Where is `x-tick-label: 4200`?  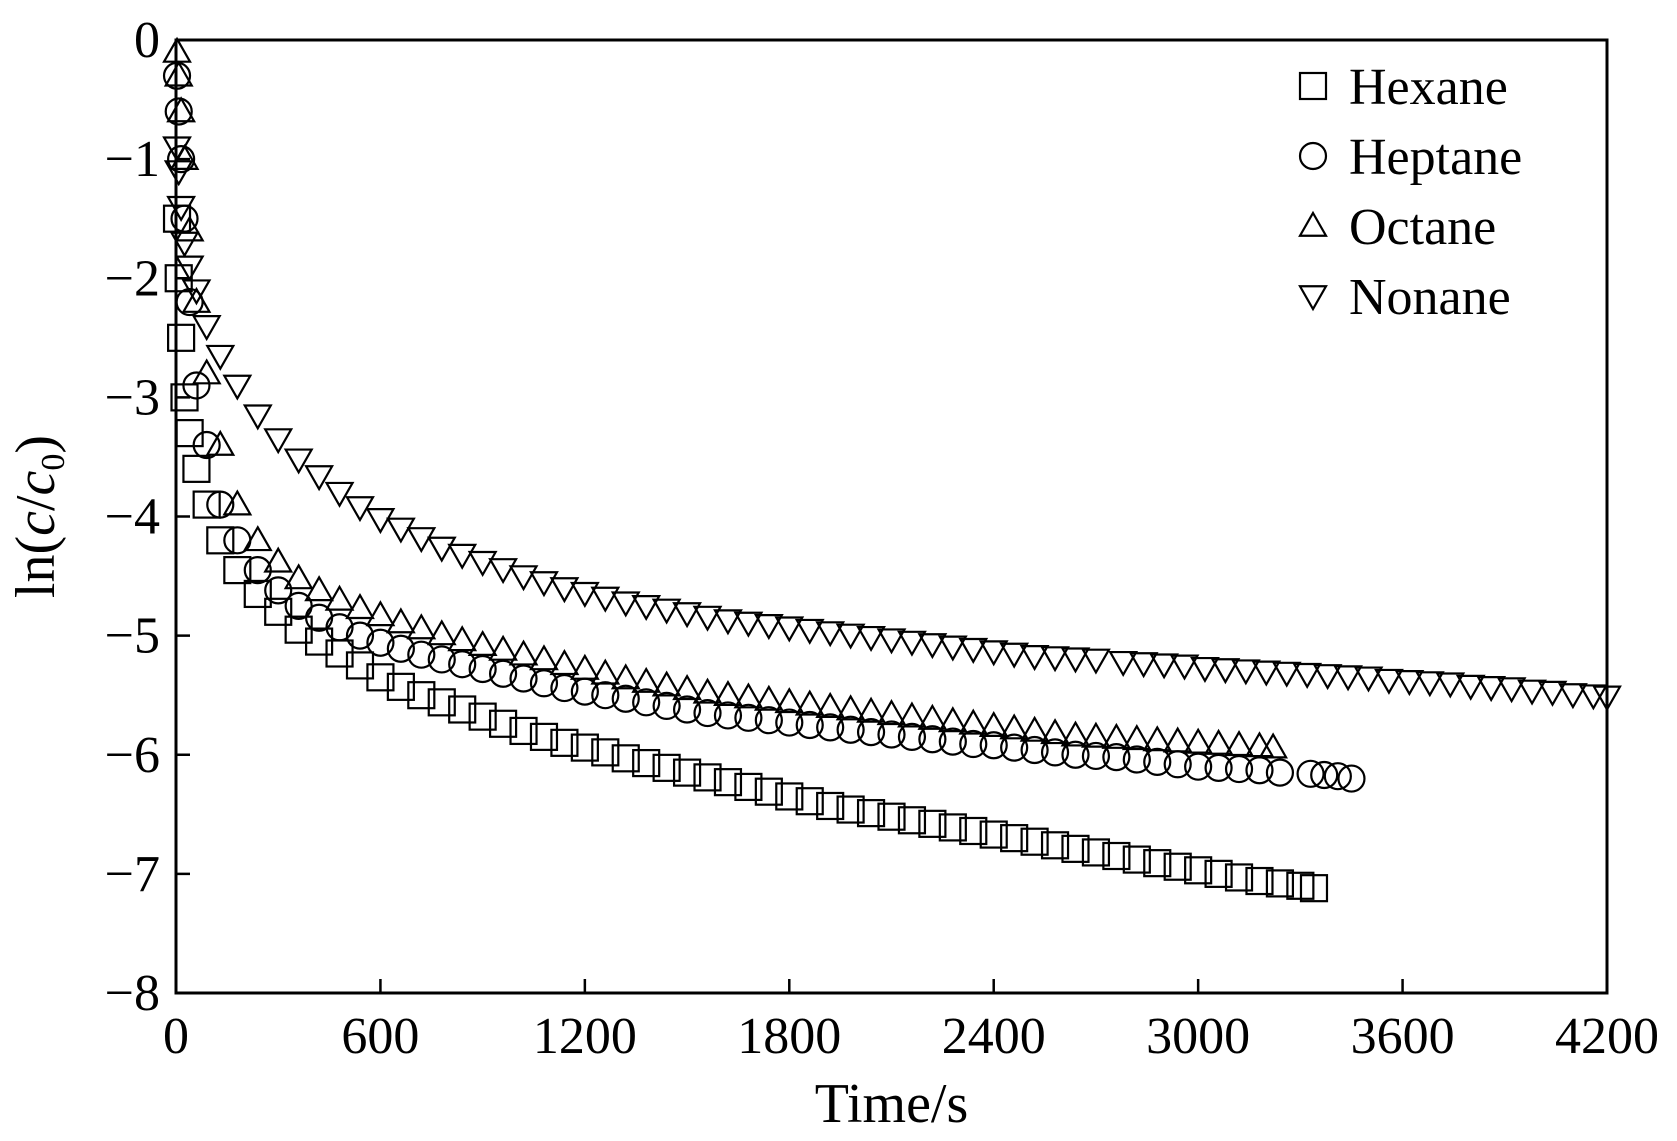 x-tick-label: 4200 is located at coordinates (1607, 1036).